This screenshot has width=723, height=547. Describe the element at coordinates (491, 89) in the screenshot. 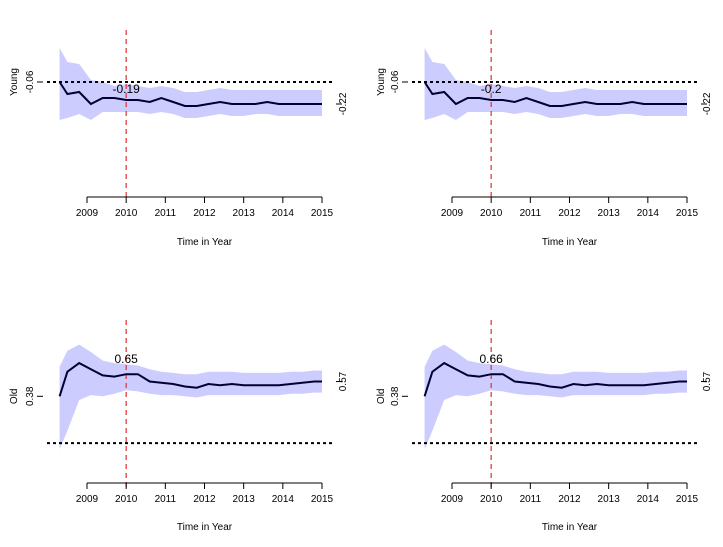

I see `reference-value-label: -0.2` at that location.